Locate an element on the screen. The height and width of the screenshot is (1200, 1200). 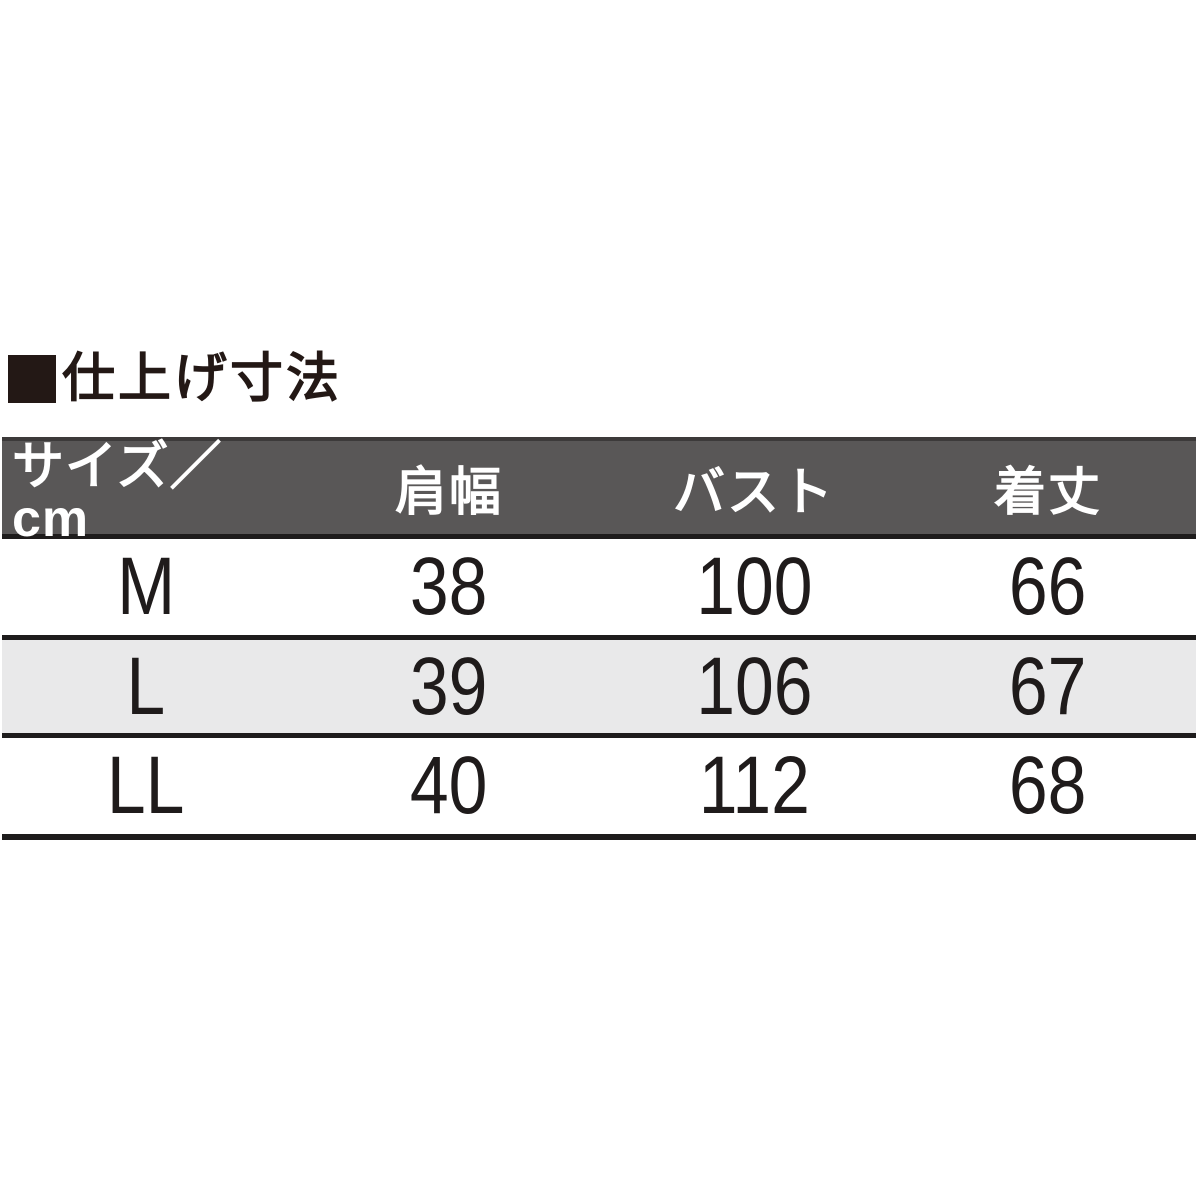
size-label: M is located at coordinates (146, 586).